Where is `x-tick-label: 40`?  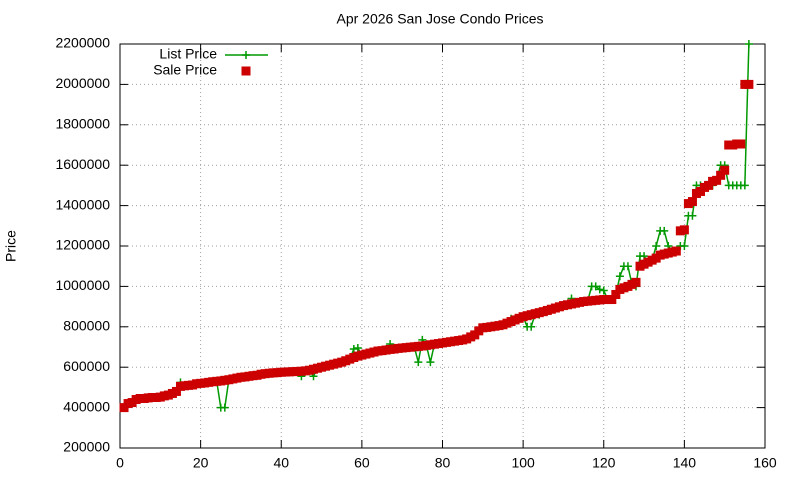
x-tick-label: 40 is located at coordinates (281, 463).